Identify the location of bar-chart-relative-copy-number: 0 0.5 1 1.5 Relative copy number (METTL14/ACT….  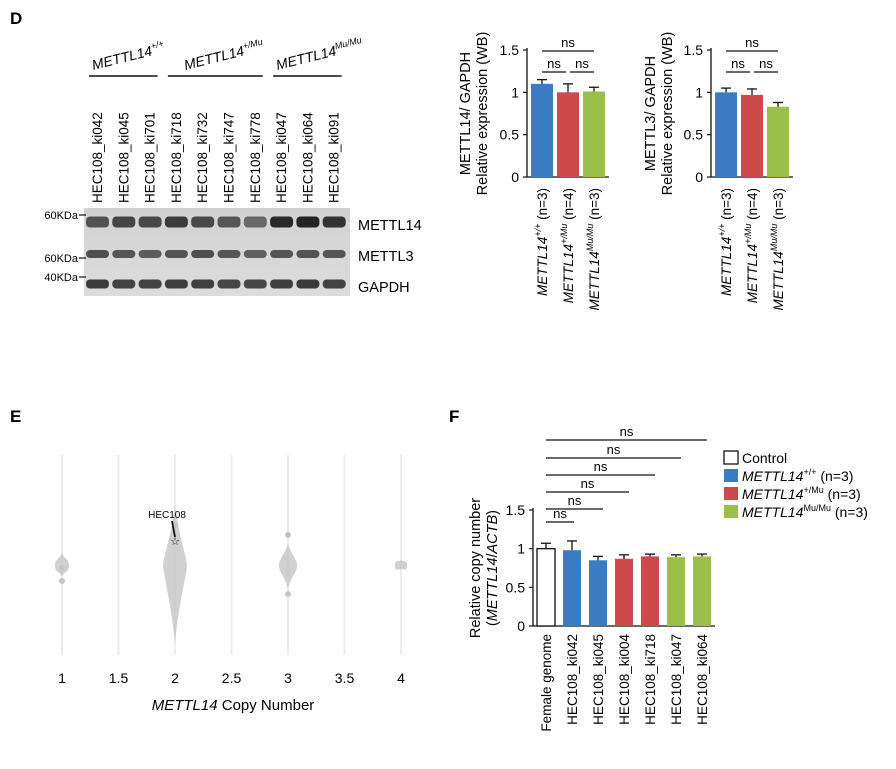
(591, 578).